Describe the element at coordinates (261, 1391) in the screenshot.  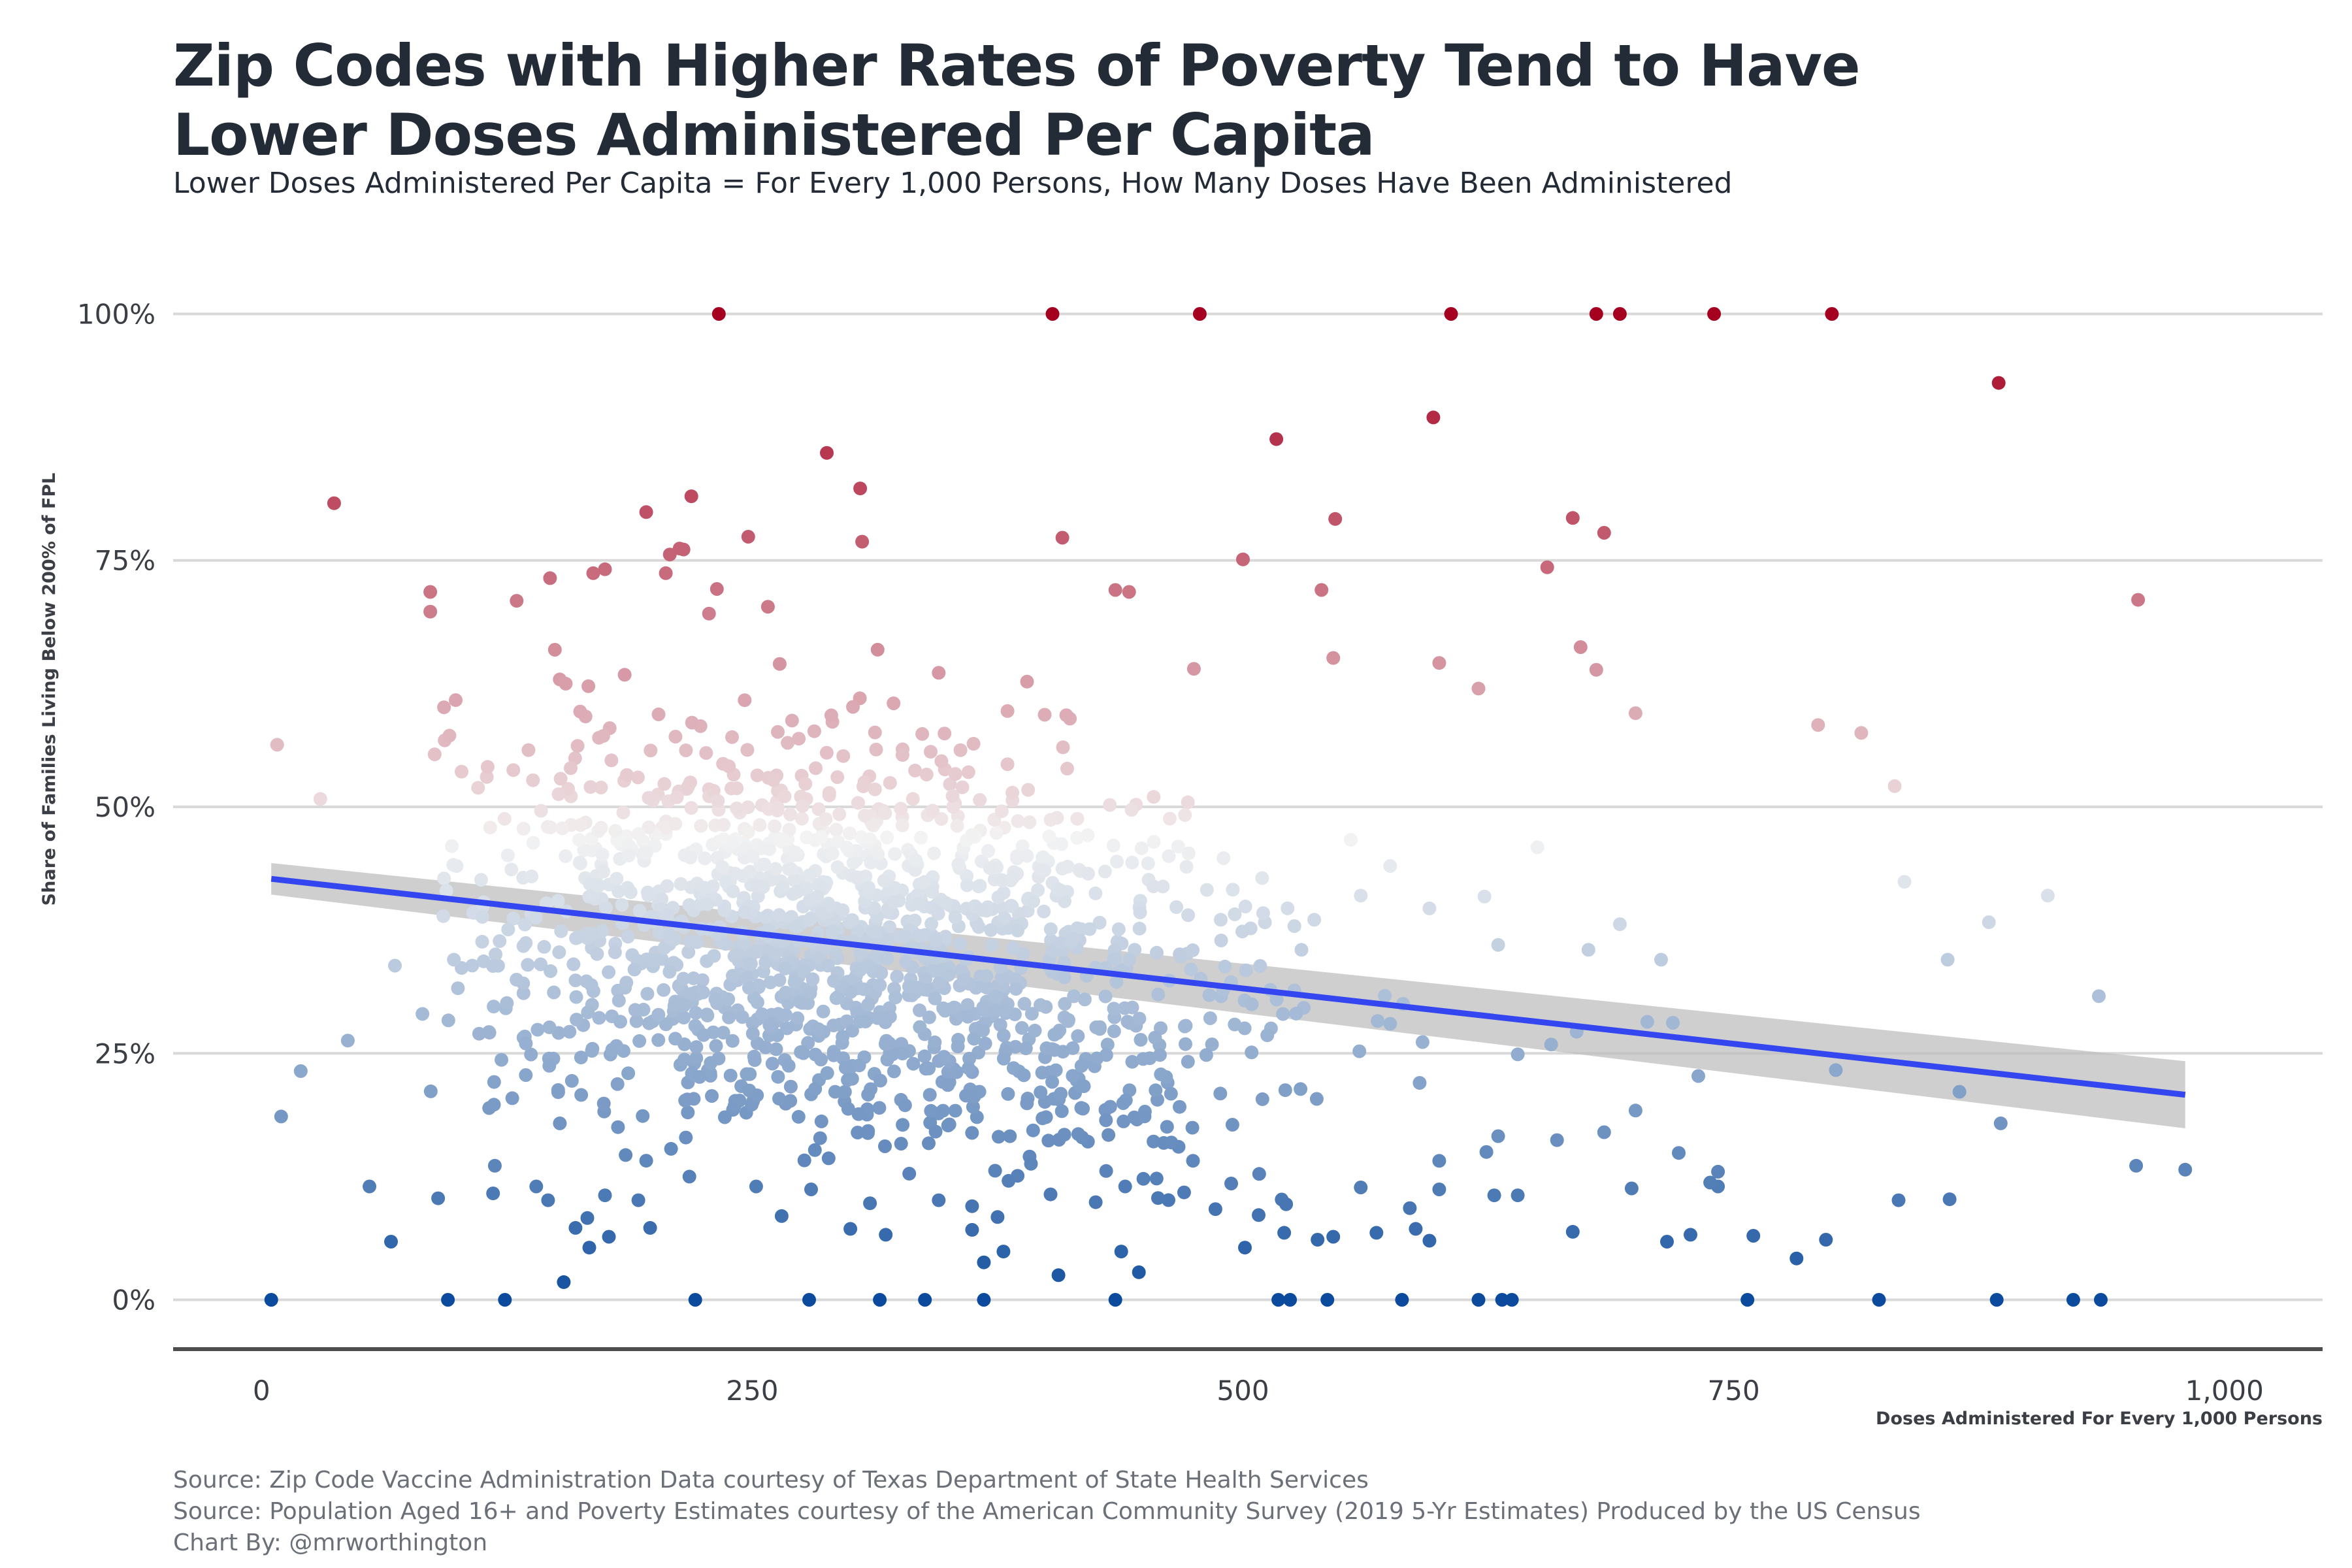
I see `x-tick-label: 0` at that location.